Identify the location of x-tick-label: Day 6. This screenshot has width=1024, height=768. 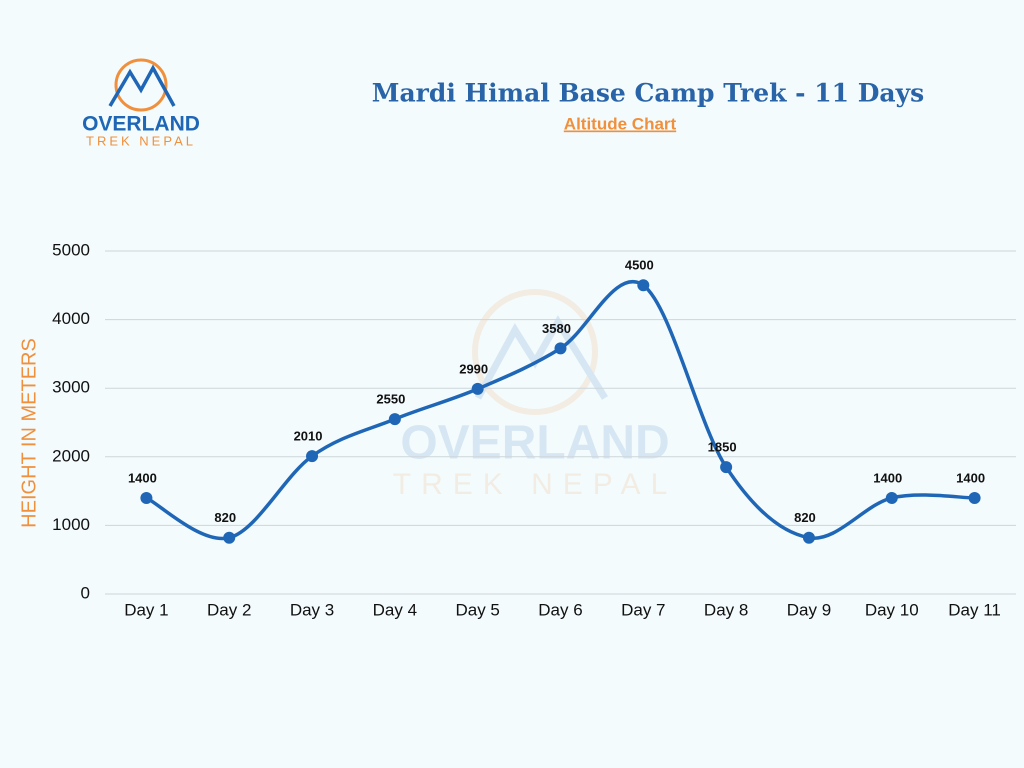
(560, 609).